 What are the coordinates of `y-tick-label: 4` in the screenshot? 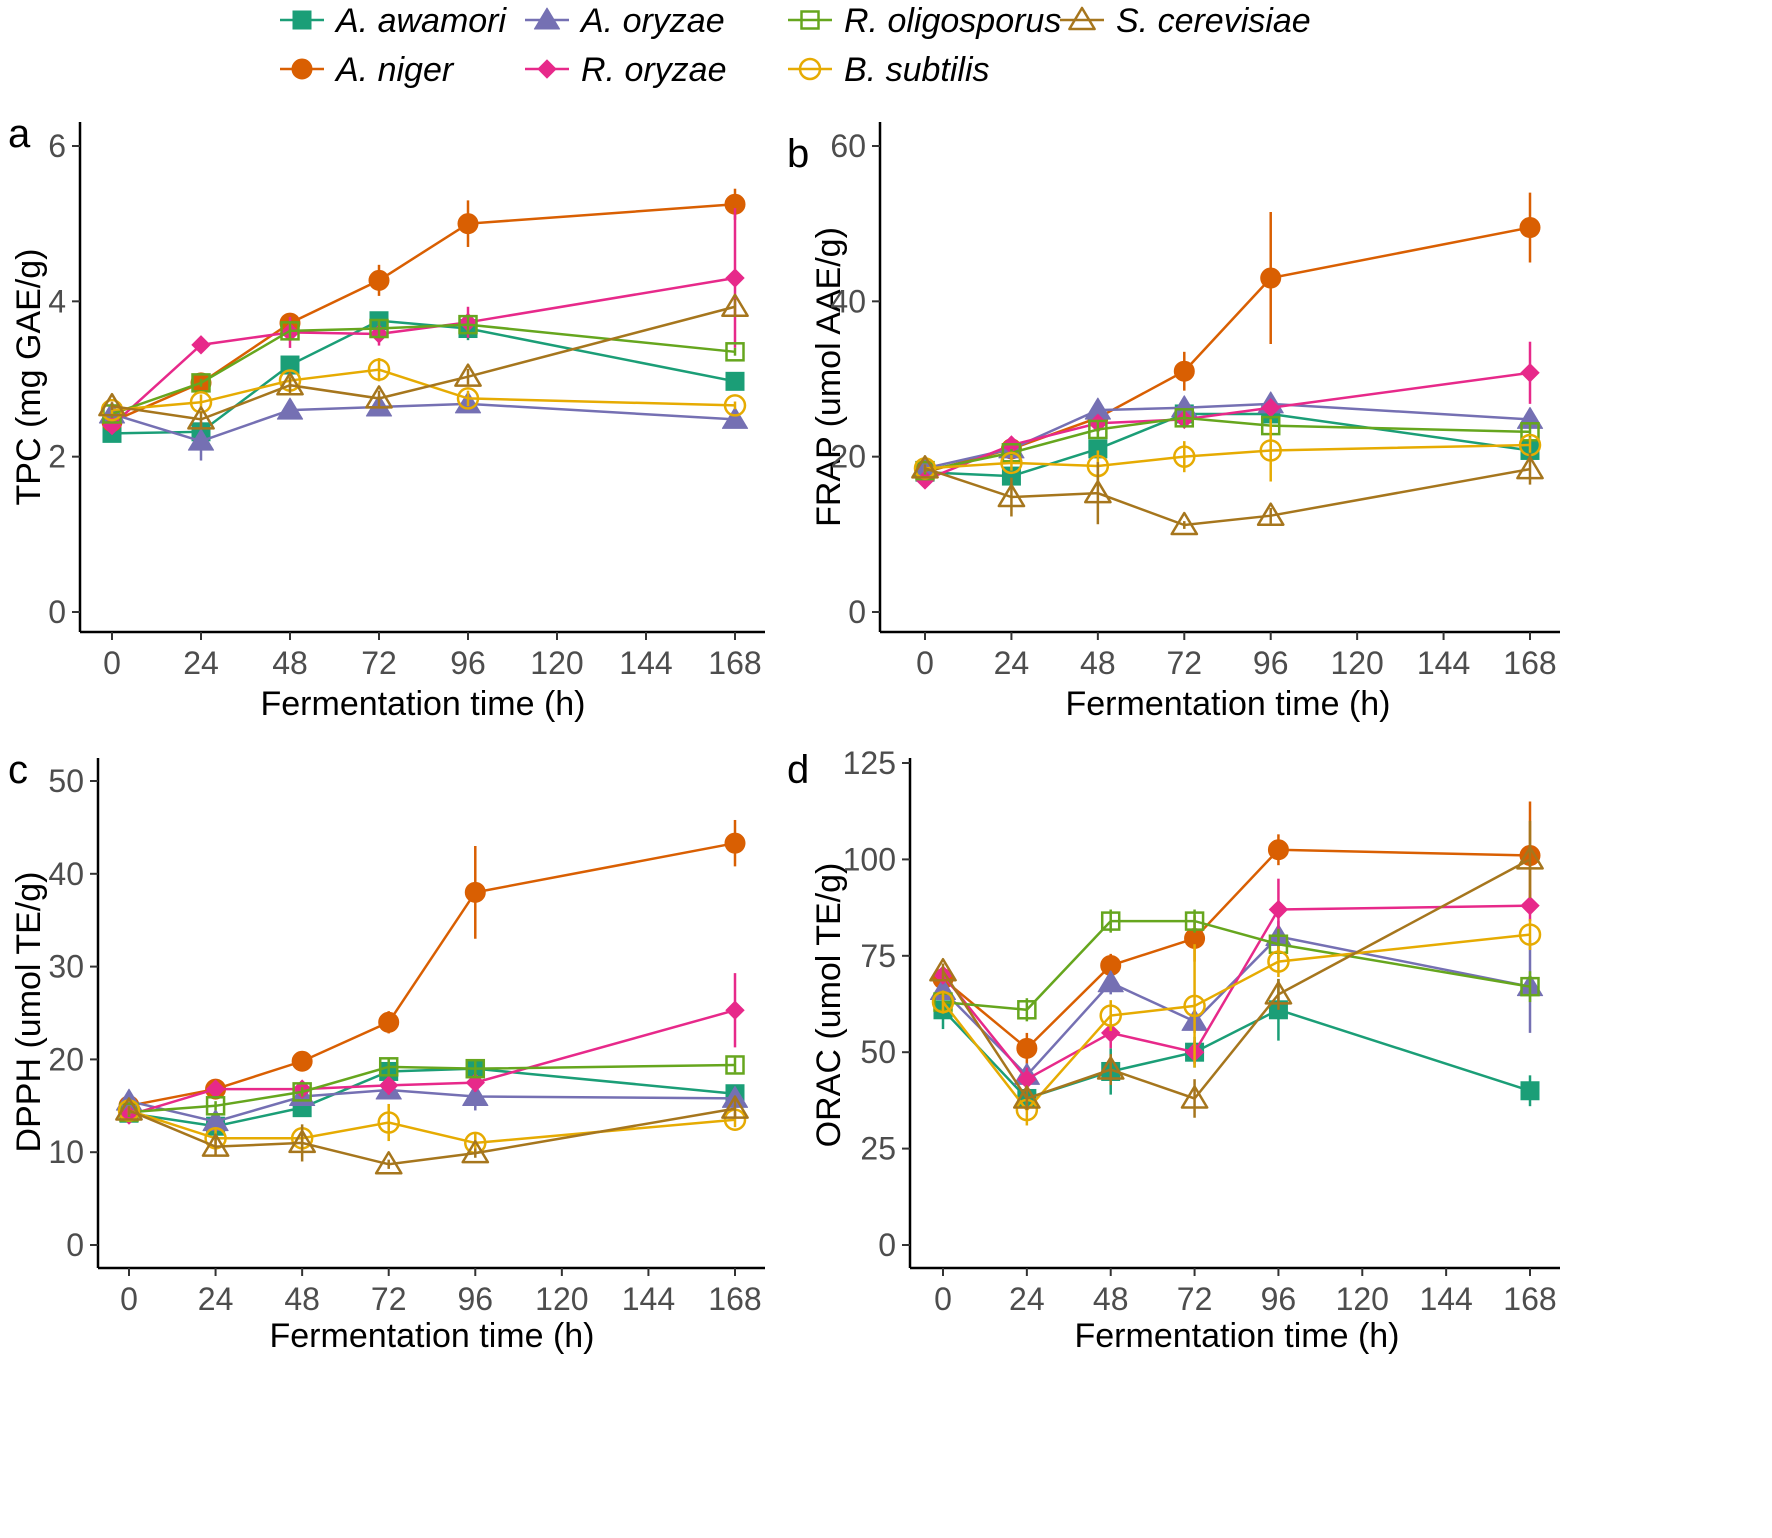 It's located at (57, 301).